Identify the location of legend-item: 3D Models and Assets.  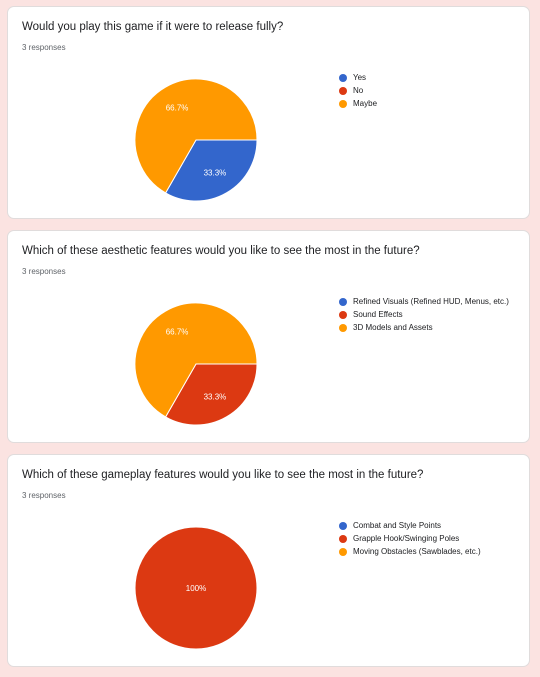
(429, 328).